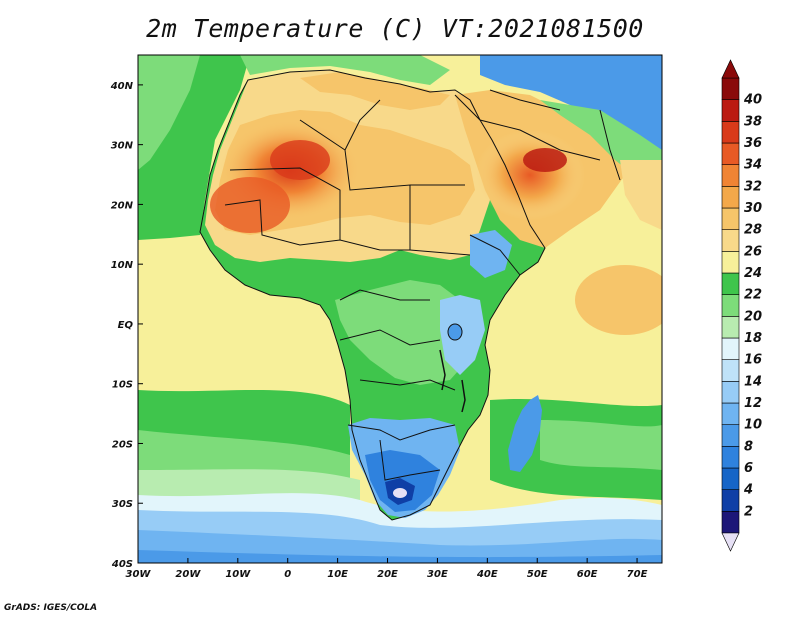  Describe the element at coordinates (345, 70) in the screenshot. I see `europe-cool` at that location.